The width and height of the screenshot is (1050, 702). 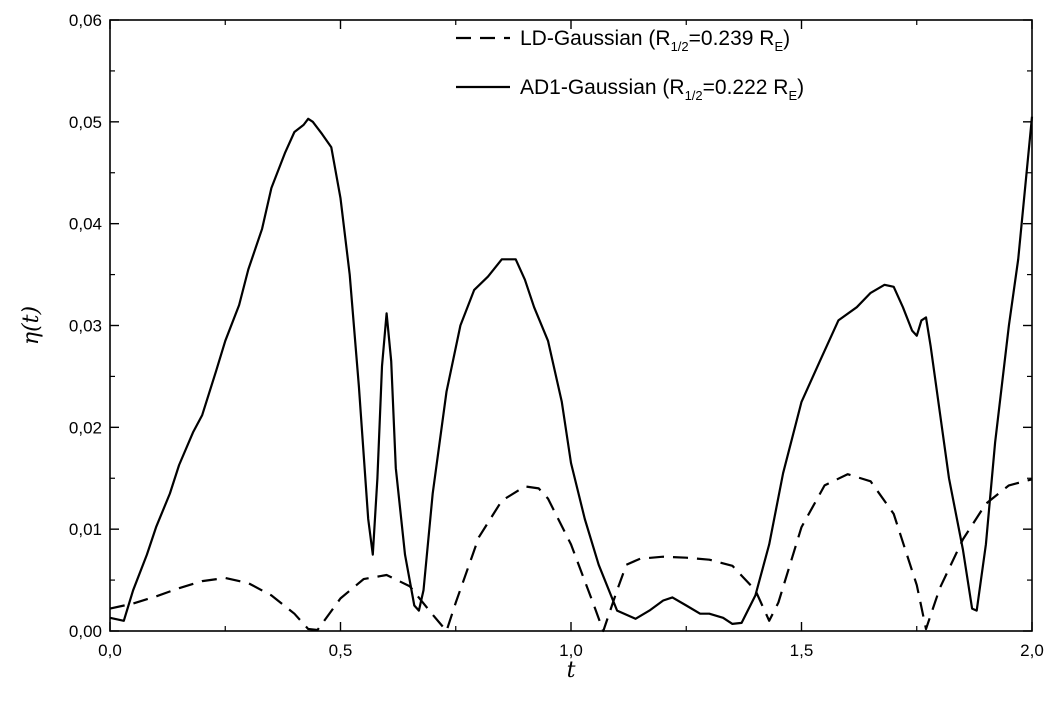 What do you see at coordinates (85, 326) in the screenshot?
I see `y-tick-label: 0,03` at bounding box center [85, 326].